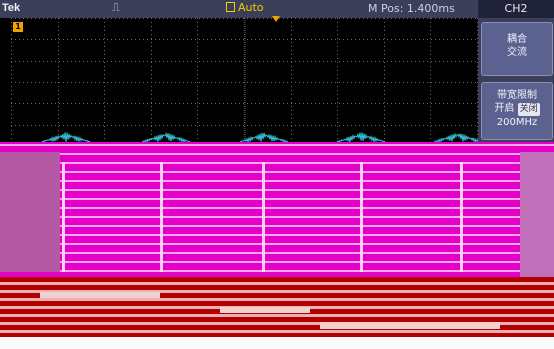 The height and width of the screenshot is (349, 554). I want to click on bandwidth-limit-button: 带宽限制 开启 关闭 200MHz, so click(517, 111).